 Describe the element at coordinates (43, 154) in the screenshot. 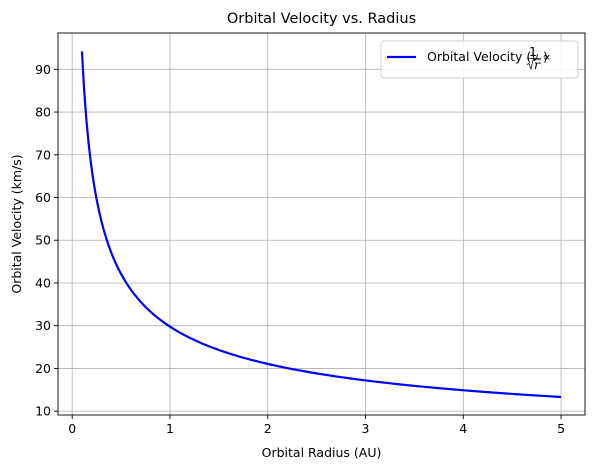

I see `y-tick-label: 70` at that location.